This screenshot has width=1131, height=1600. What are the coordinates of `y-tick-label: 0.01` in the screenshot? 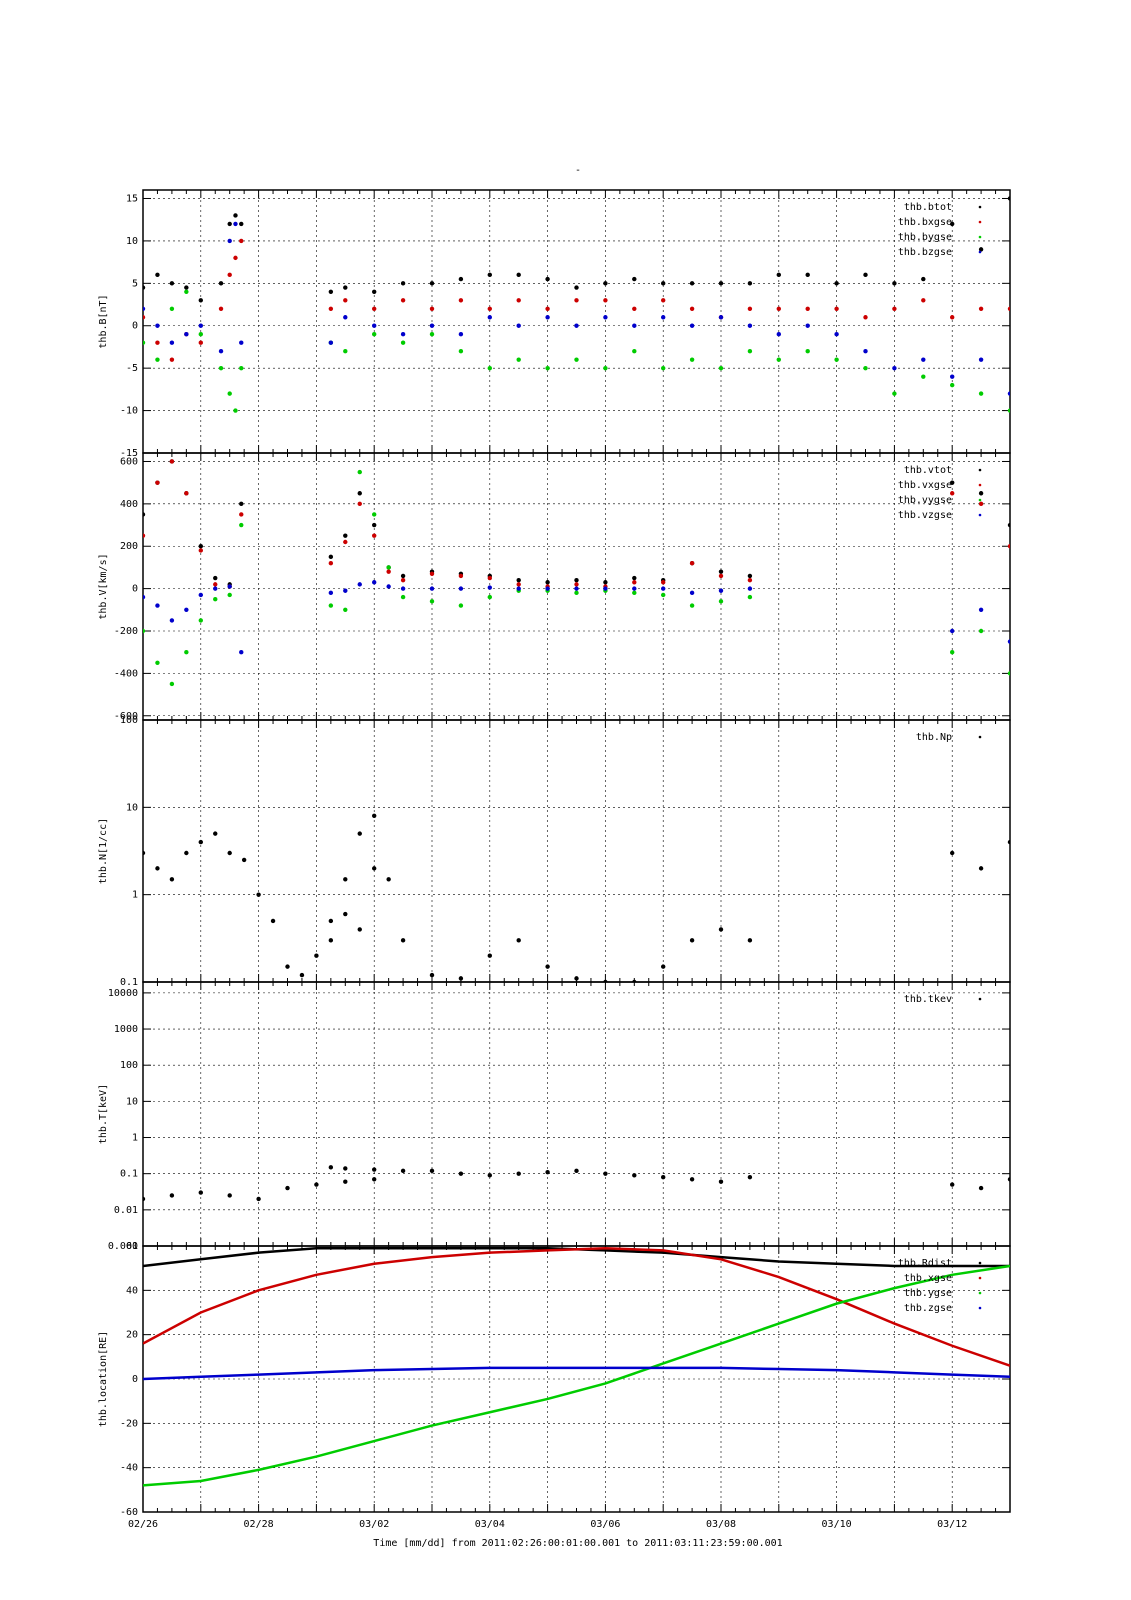 It's located at (126, 1210).